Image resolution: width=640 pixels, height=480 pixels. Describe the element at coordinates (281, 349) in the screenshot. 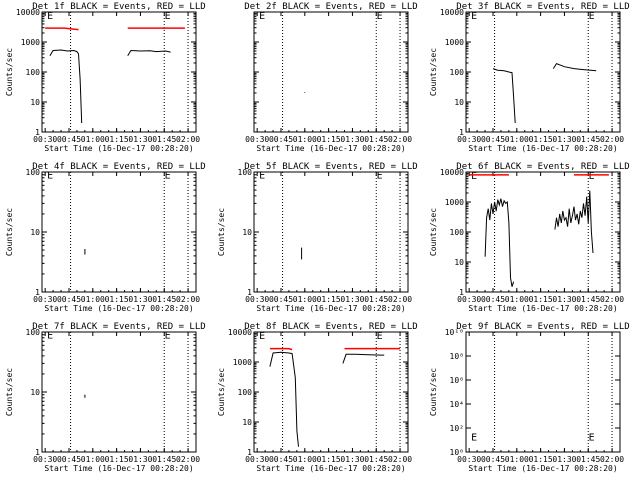

I see `lld-series-line` at that location.